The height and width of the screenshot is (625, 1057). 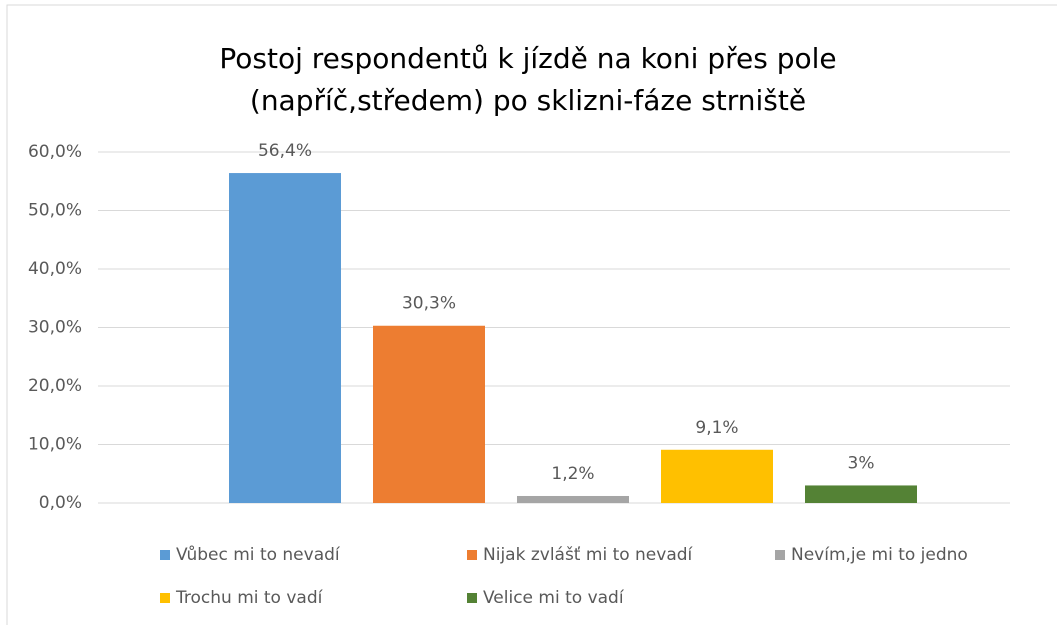 I want to click on data-label: 1,2%, so click(x=572, y=474).